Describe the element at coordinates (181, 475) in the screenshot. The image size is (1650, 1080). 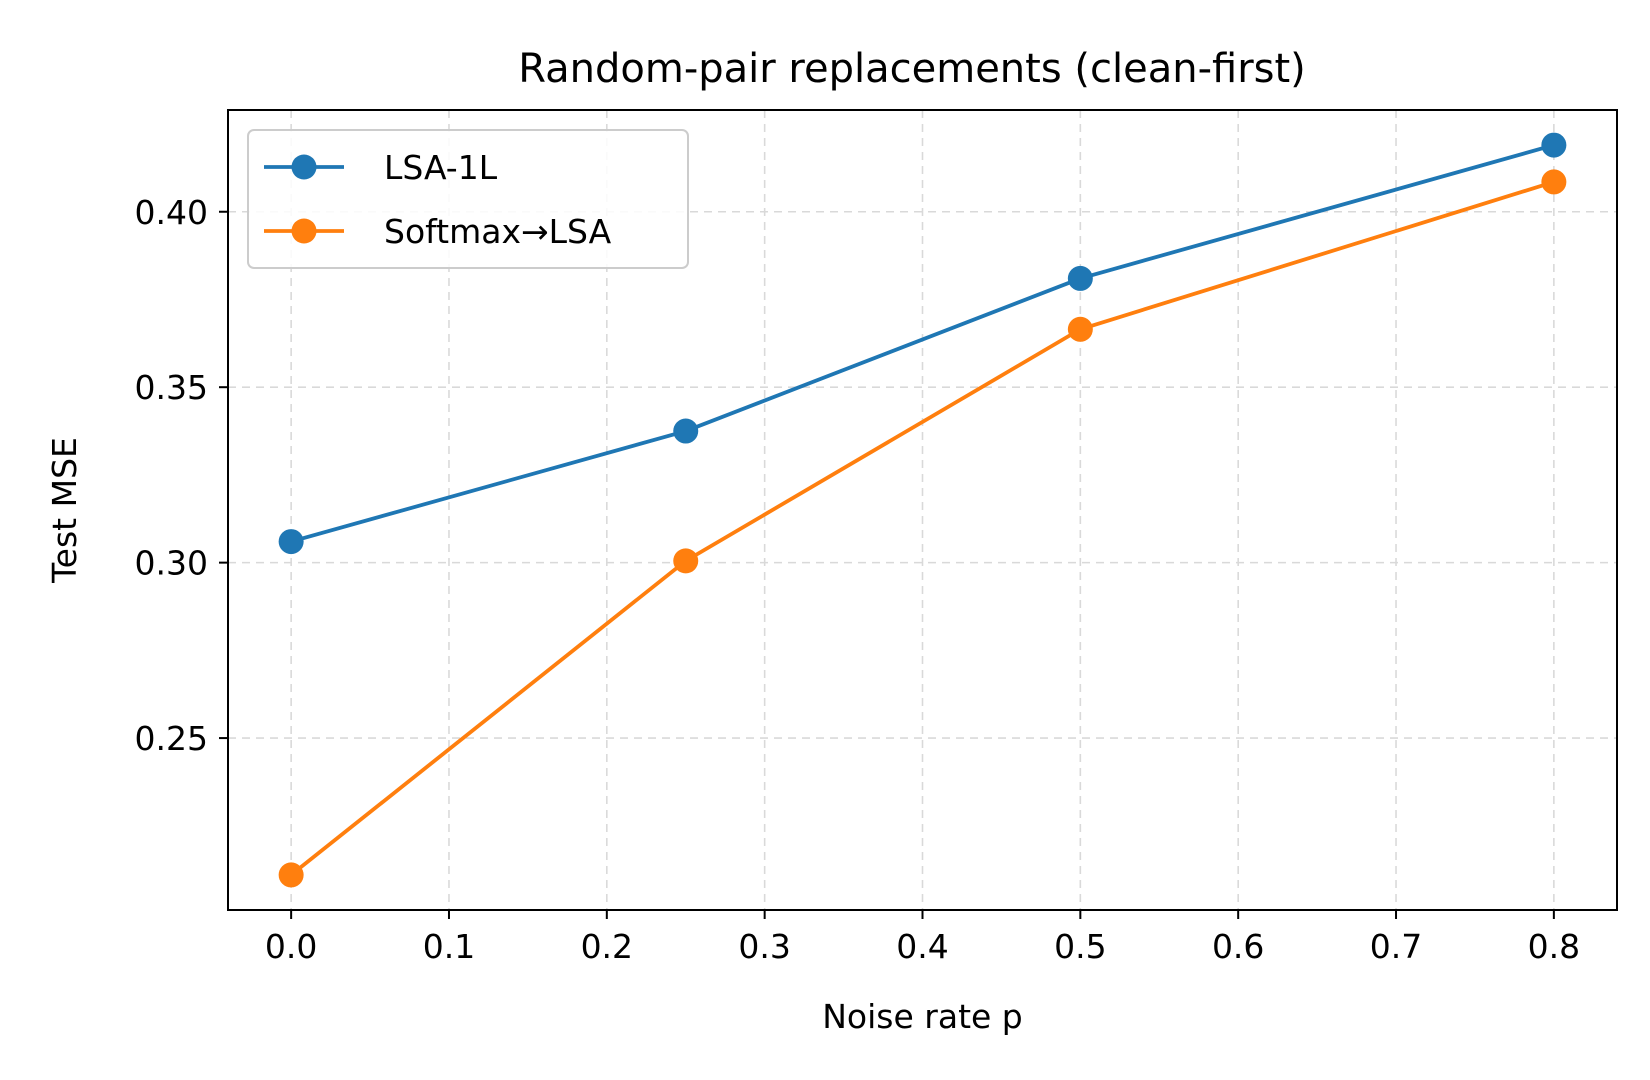
I see `y-axis: 0.25 0.30 0.35 0.40` at that location.